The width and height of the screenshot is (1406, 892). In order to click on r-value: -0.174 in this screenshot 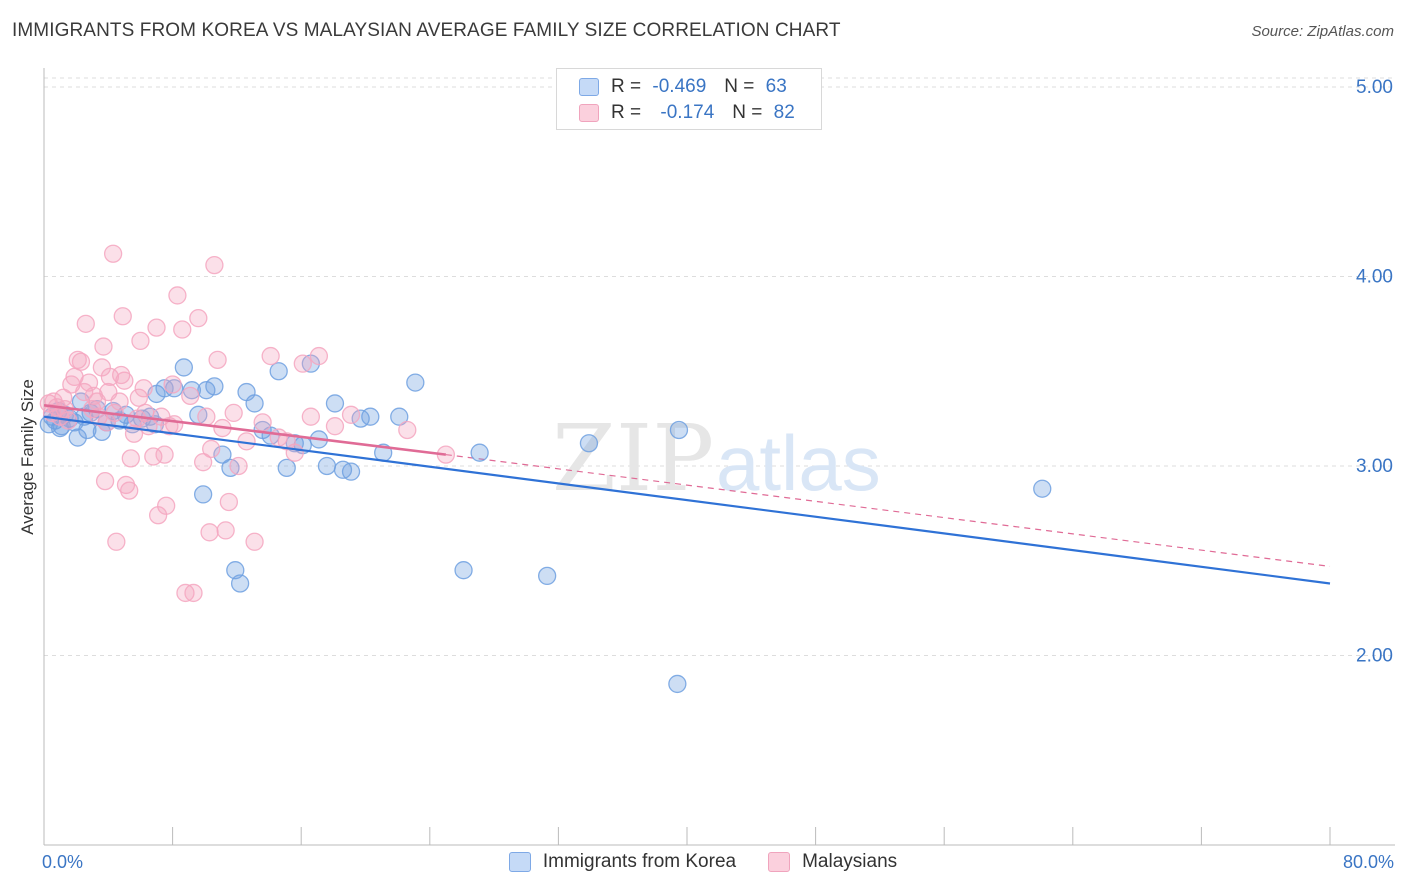, I will do `click(687, 112)`.